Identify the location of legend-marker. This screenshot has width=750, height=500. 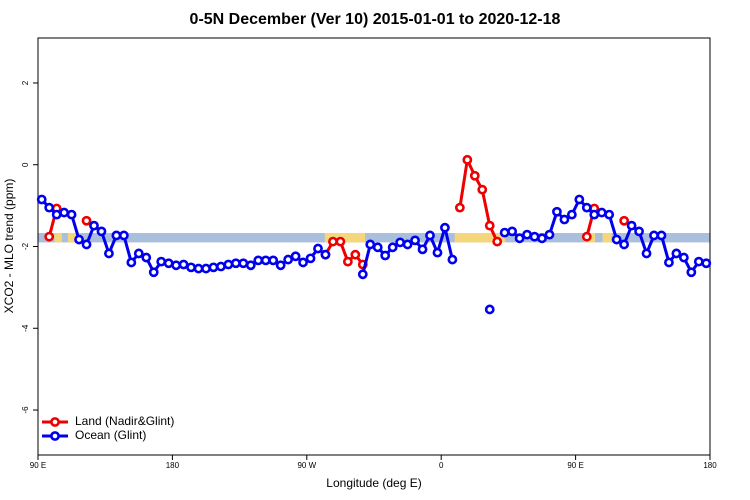
(55, 422).